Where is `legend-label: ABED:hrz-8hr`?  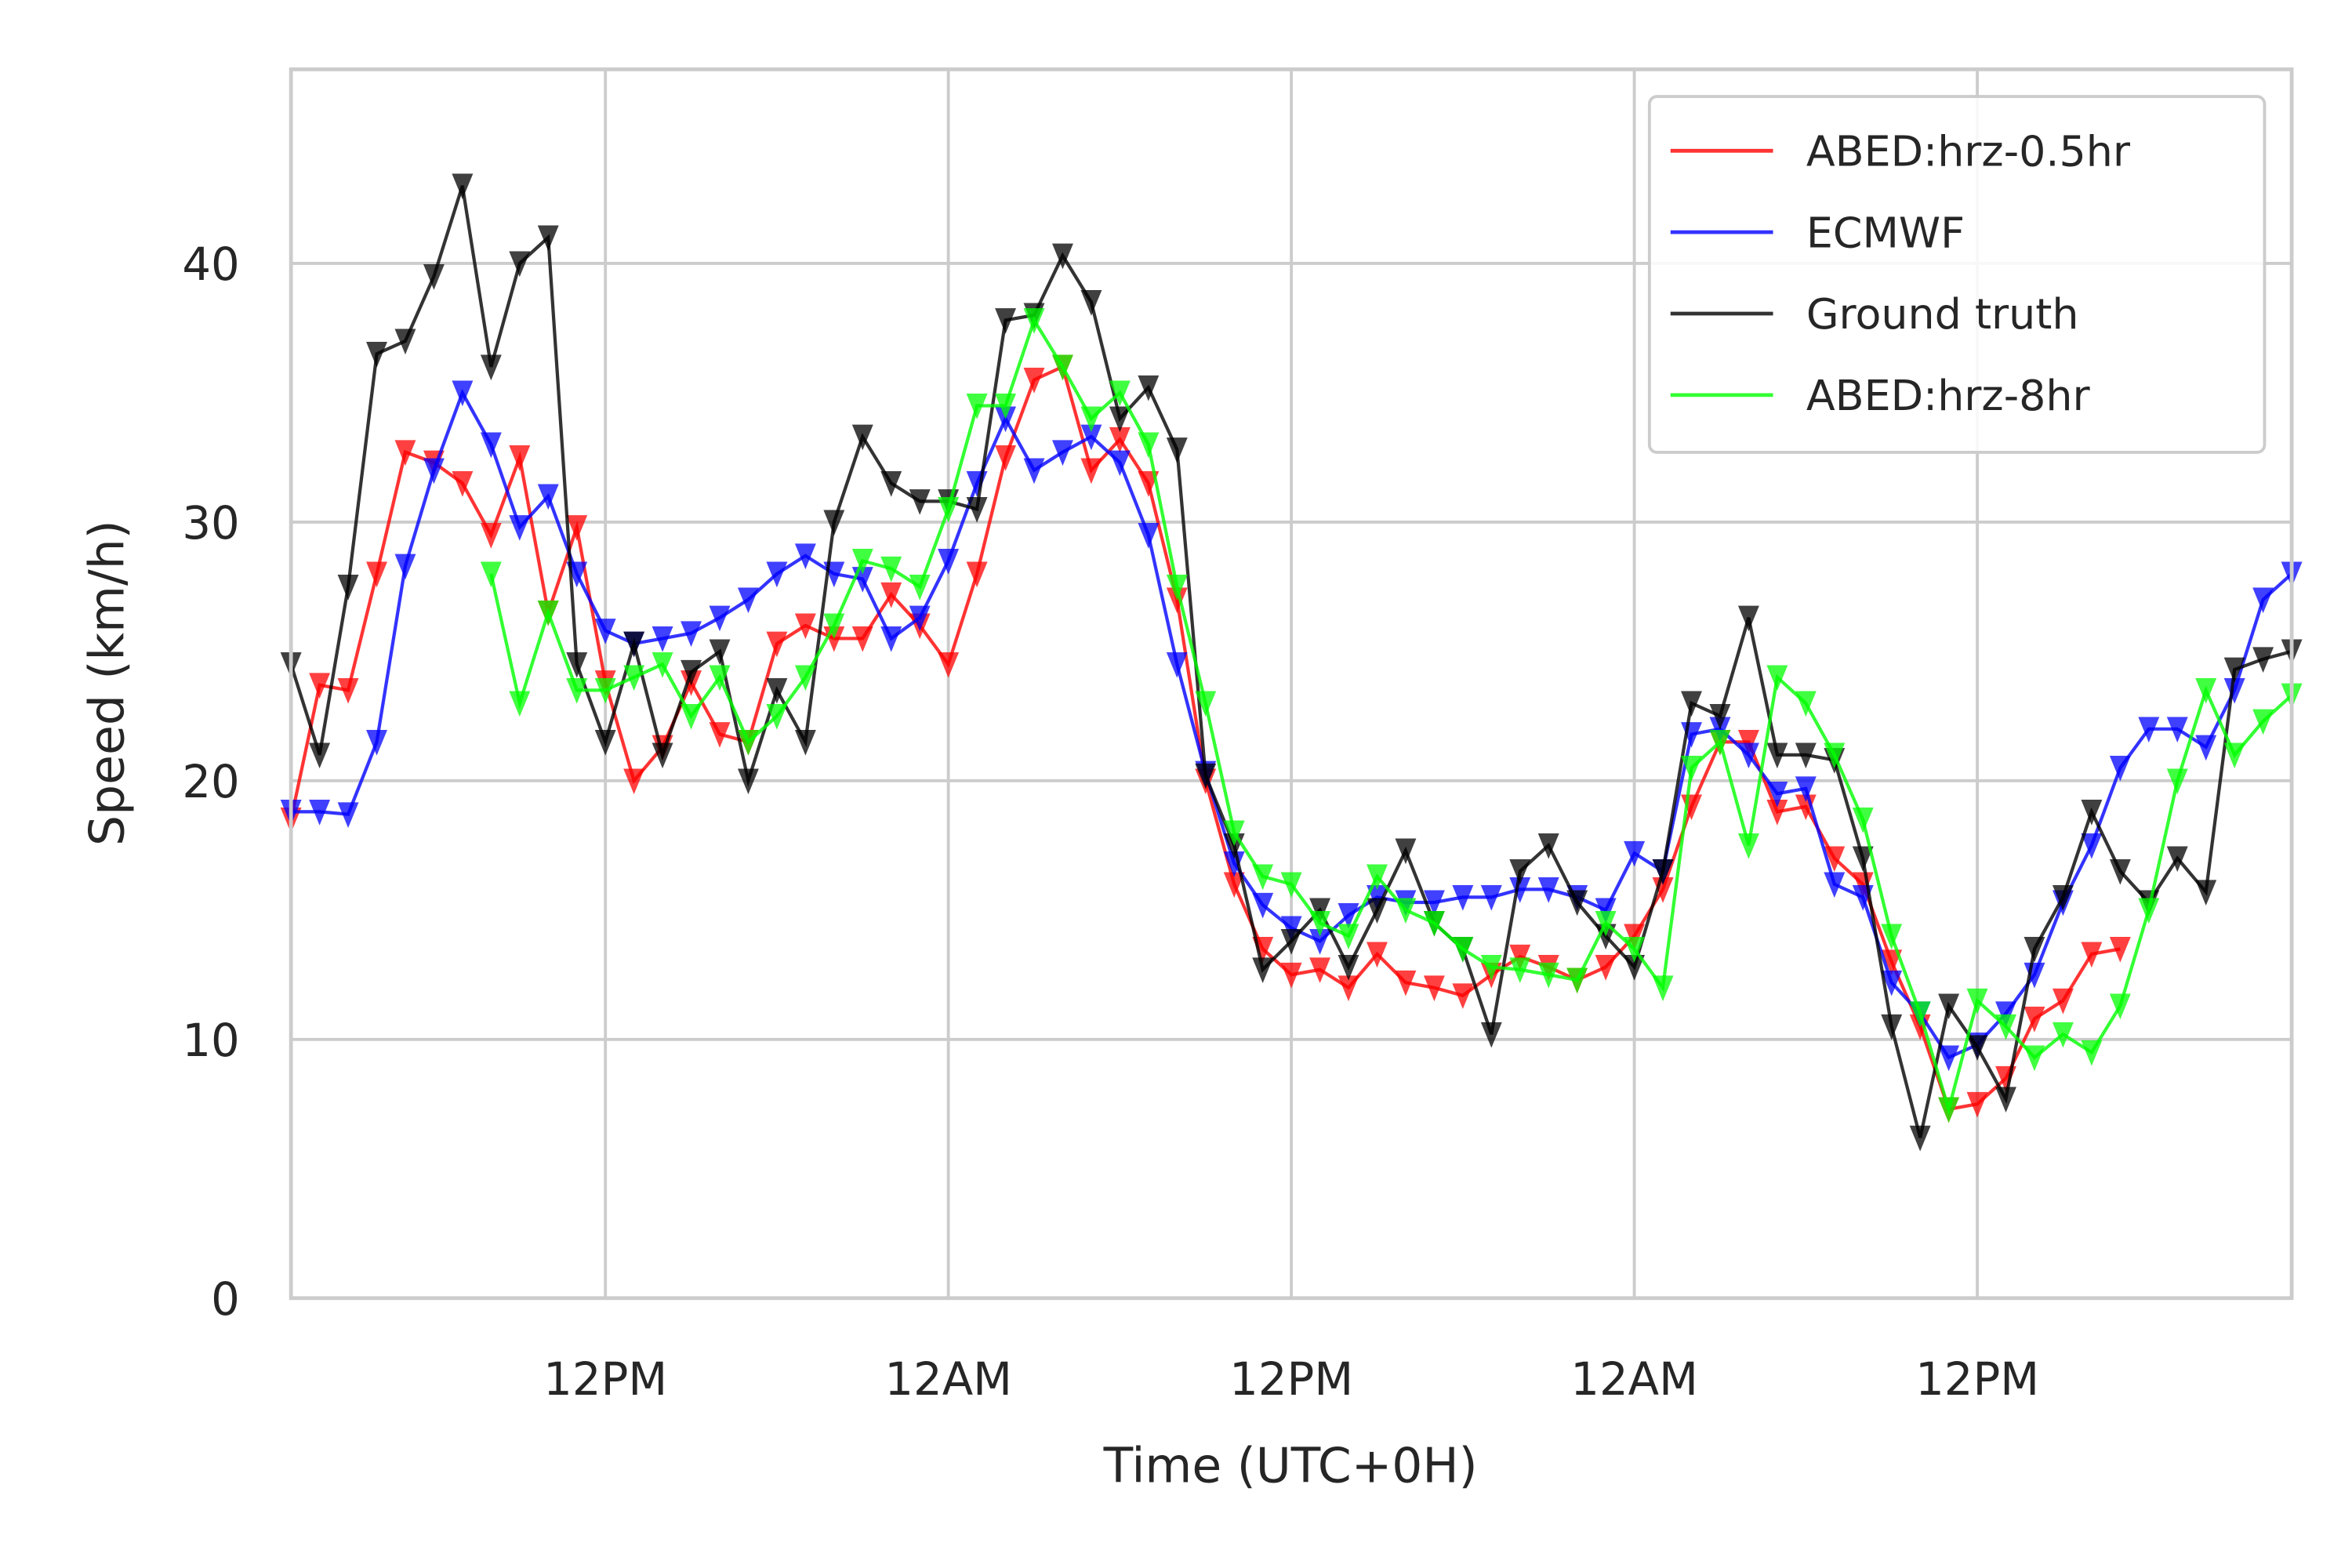 legend-label: ABED:hrz-8hr is located at coordinates (1948, 395).